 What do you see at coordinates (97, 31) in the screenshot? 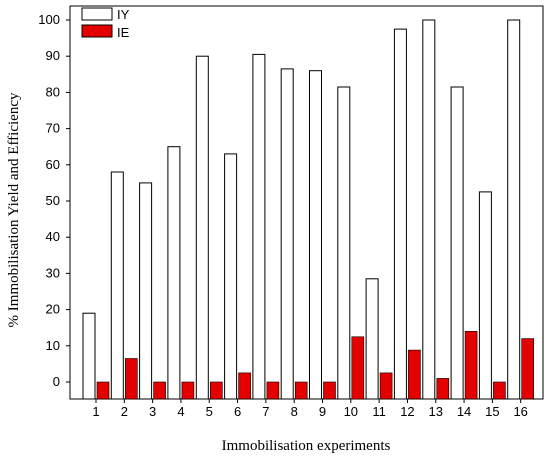
I see `legend-swatch-ie` at bounding box center [97, 31].